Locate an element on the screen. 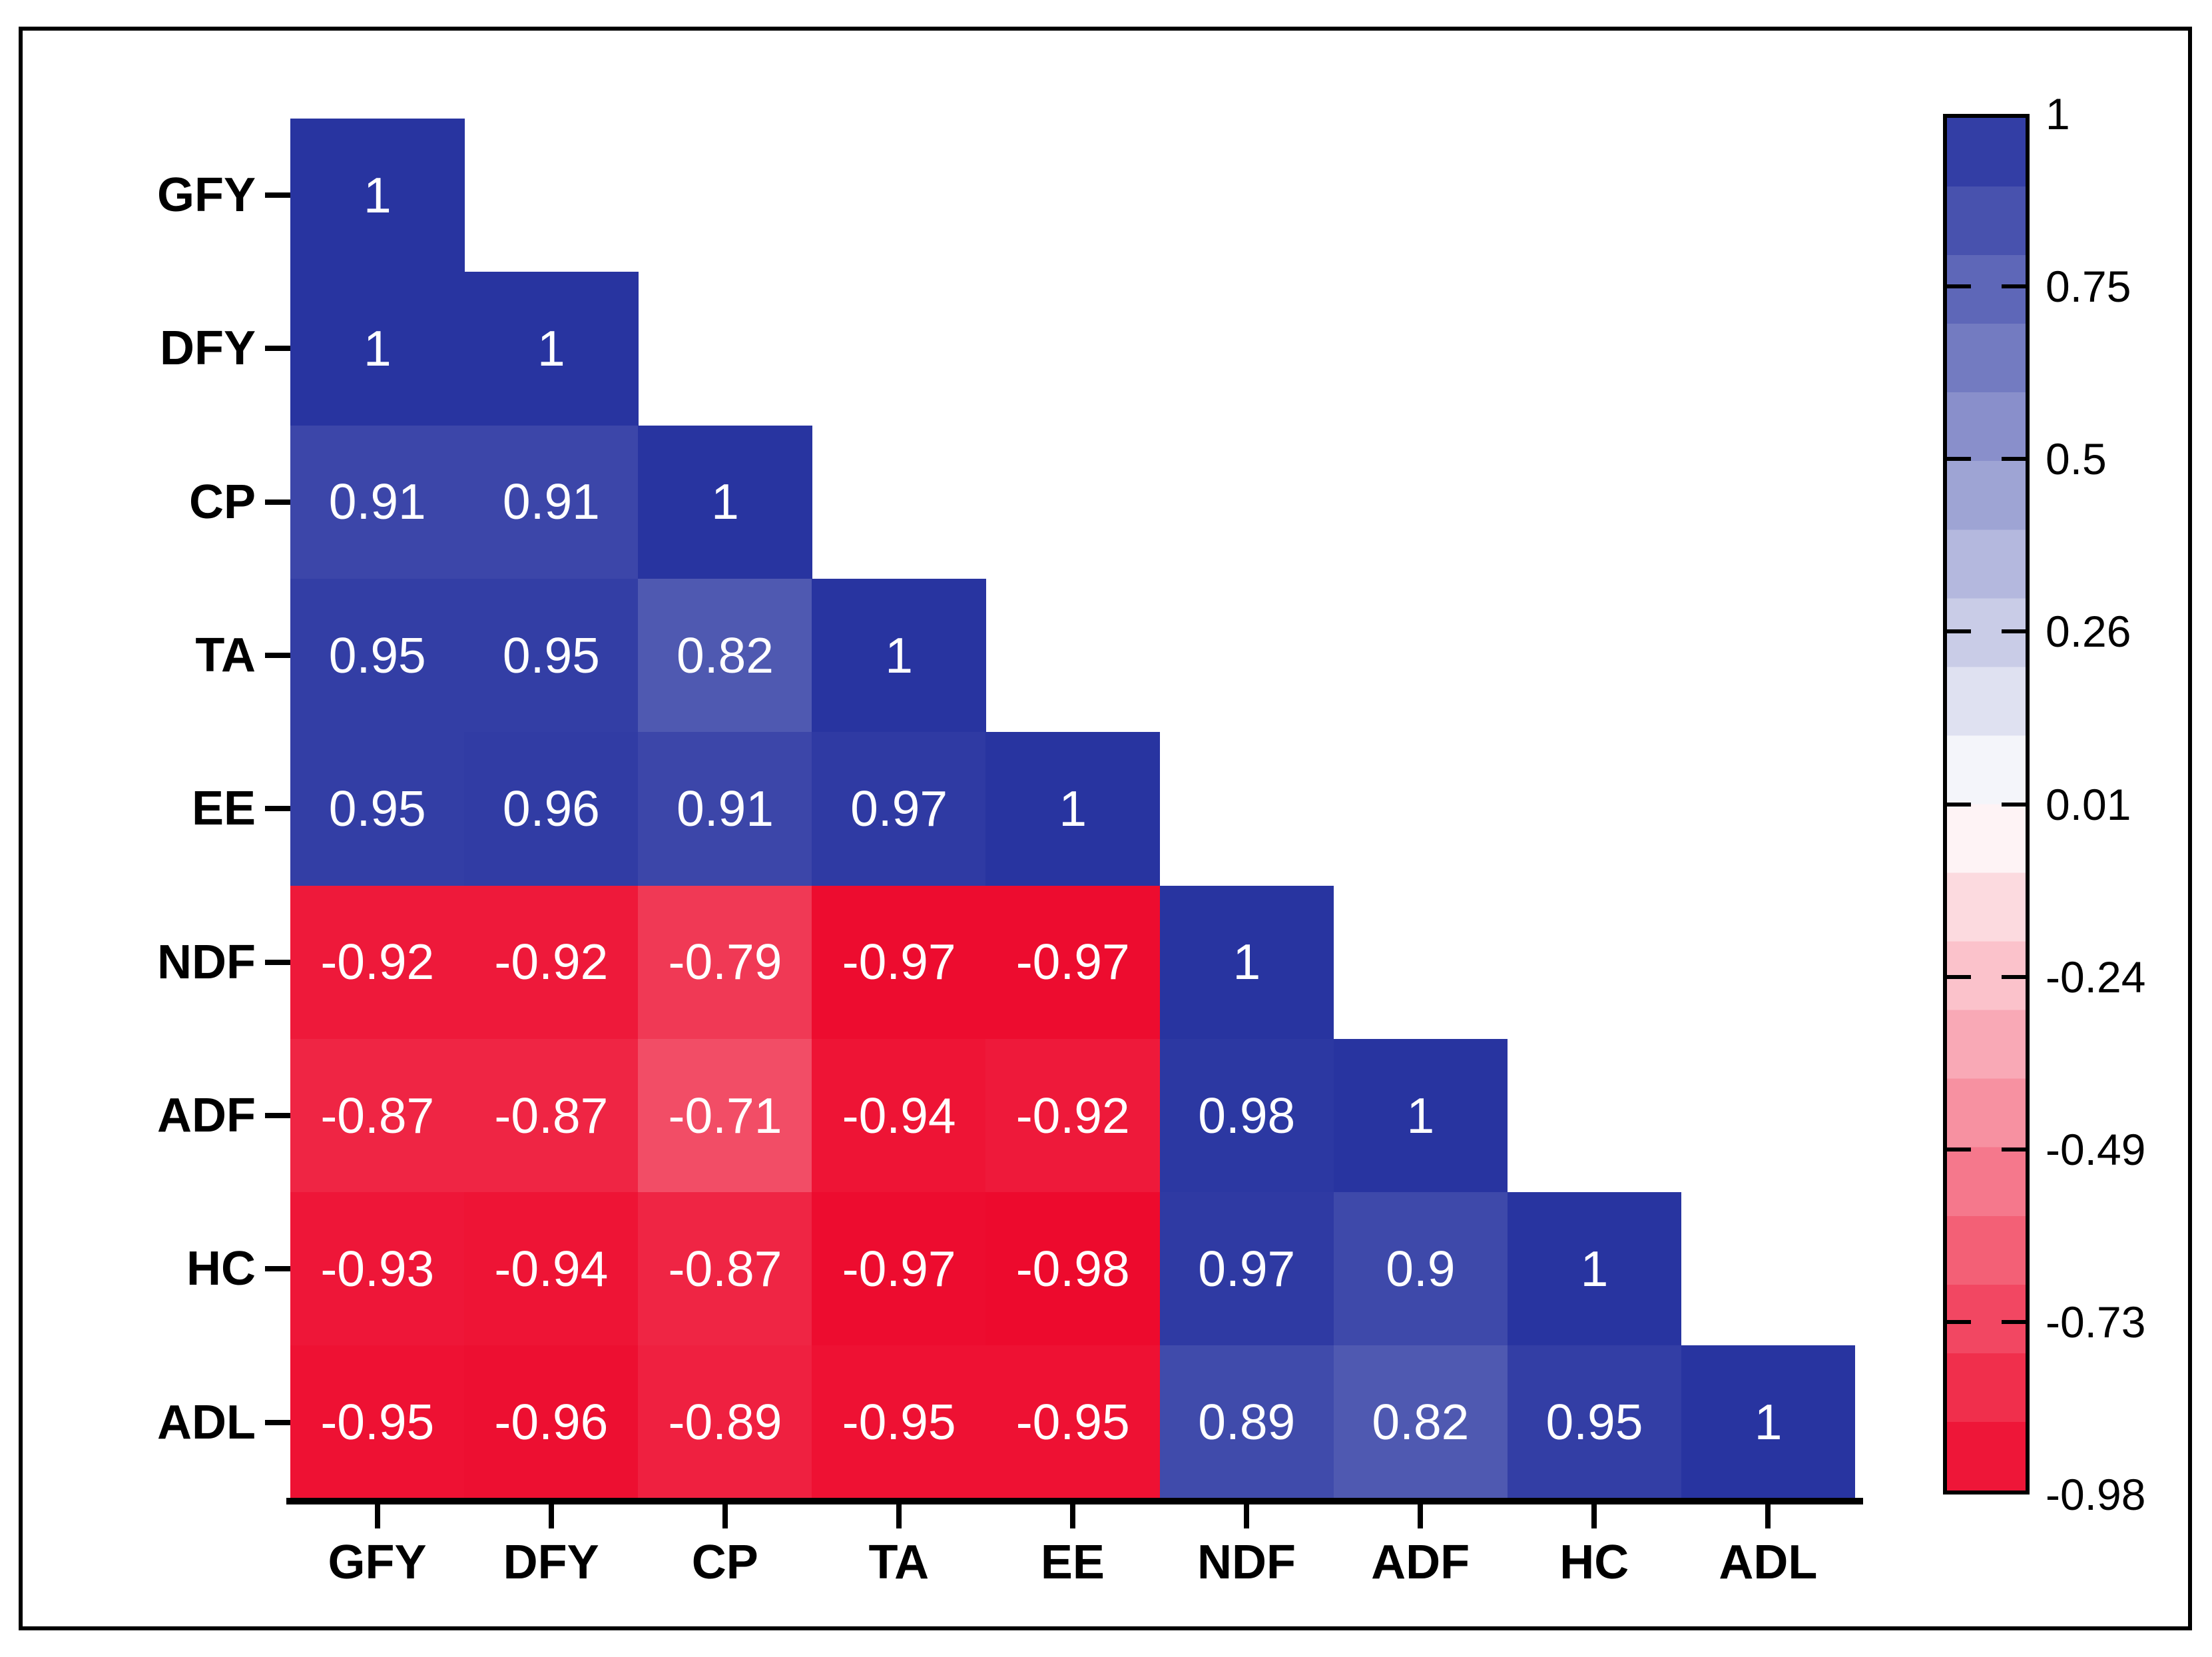 The height and width of the screenshot is (1657, 2212). matrix-cell-adl-hc: 0.95 is located at coordinates (1595, 1422).